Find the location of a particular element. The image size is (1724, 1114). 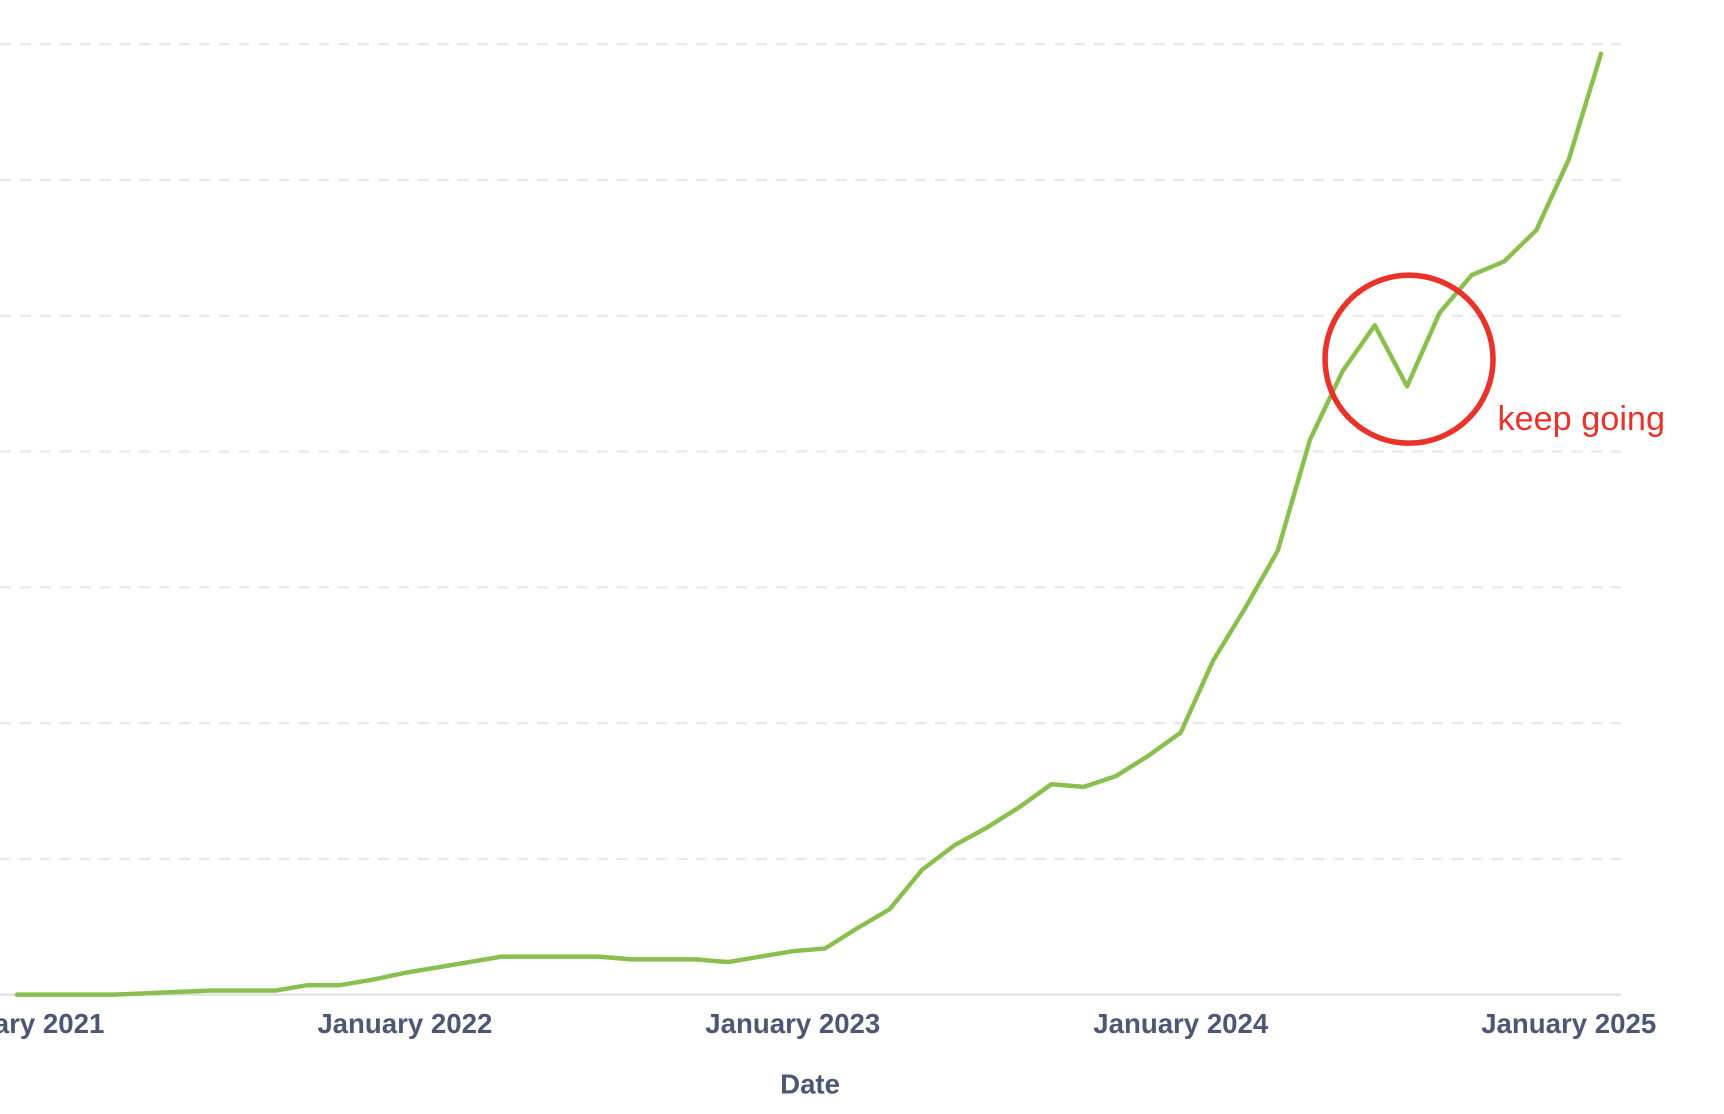

x-axis-title: Date is located at coordinates (810, 1084).